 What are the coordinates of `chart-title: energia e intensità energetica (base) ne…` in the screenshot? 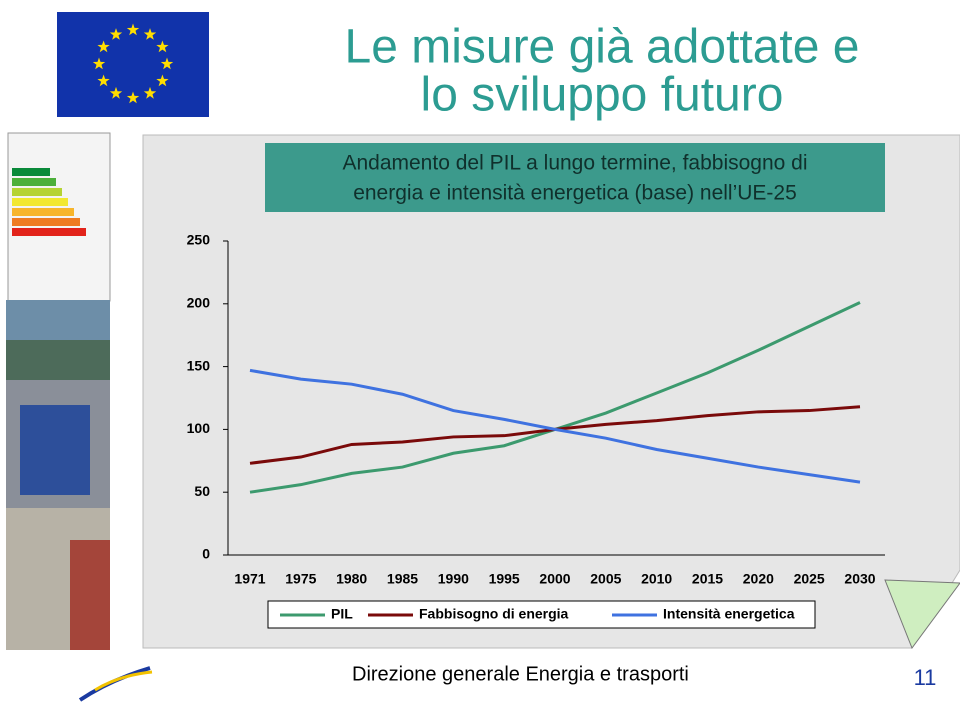 It's located at (575, 193).